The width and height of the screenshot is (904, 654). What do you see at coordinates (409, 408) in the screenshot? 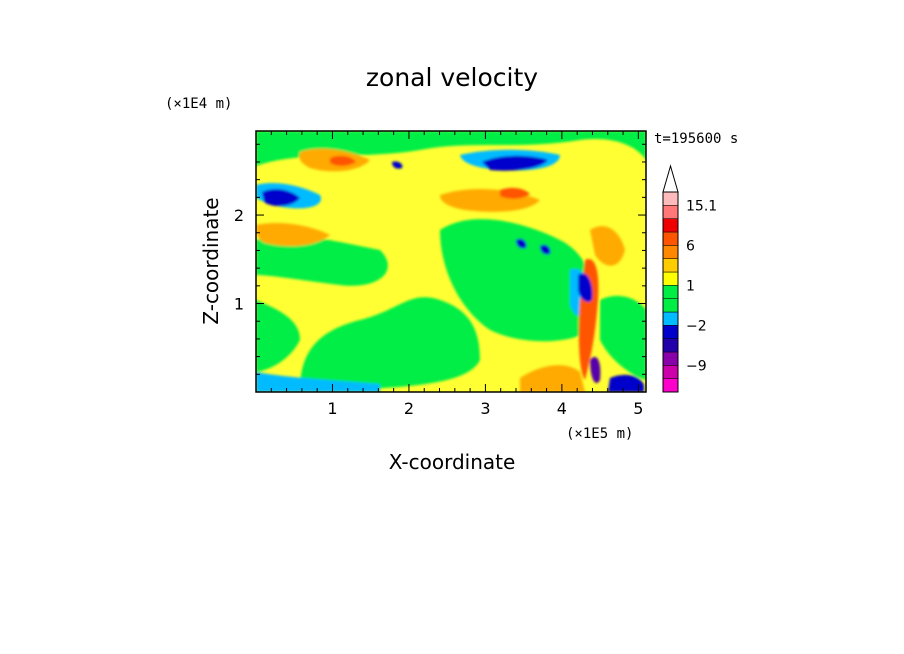
I see `x-tick-label: 2` at bounding box center [409, 408].